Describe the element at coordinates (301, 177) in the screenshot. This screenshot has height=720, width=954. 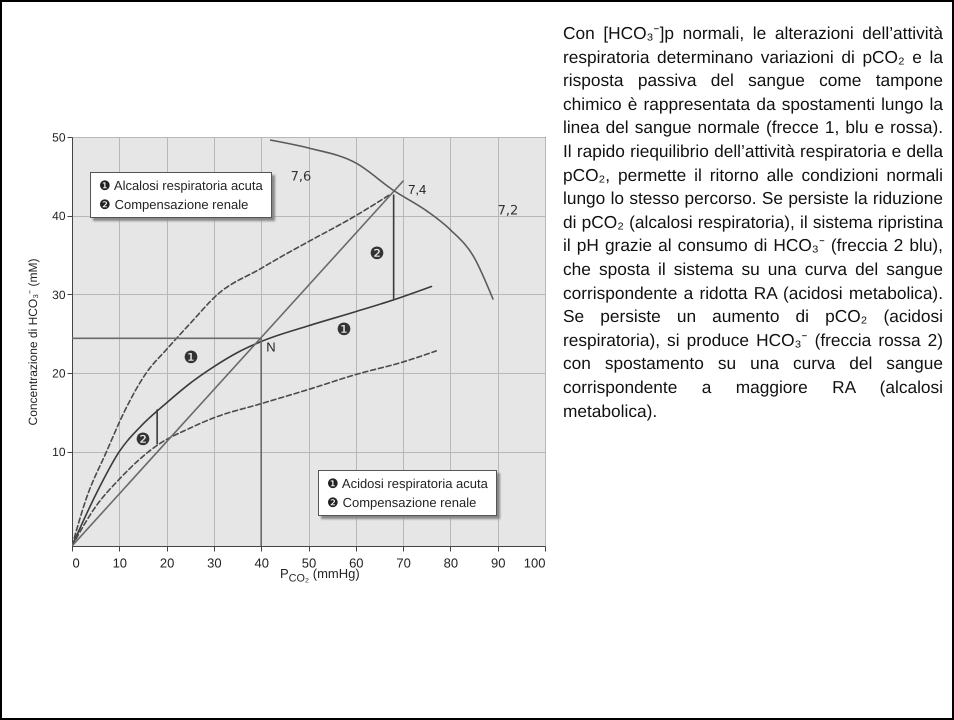
I see `annotation: 7,6` at that location.